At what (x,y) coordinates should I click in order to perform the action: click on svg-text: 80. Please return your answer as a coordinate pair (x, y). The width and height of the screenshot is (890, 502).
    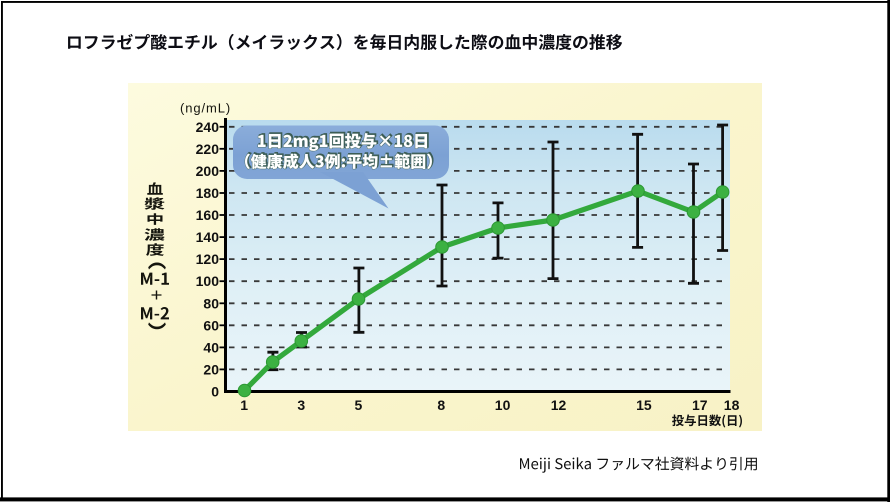
    Looking at the image, I should click on (211, 303).